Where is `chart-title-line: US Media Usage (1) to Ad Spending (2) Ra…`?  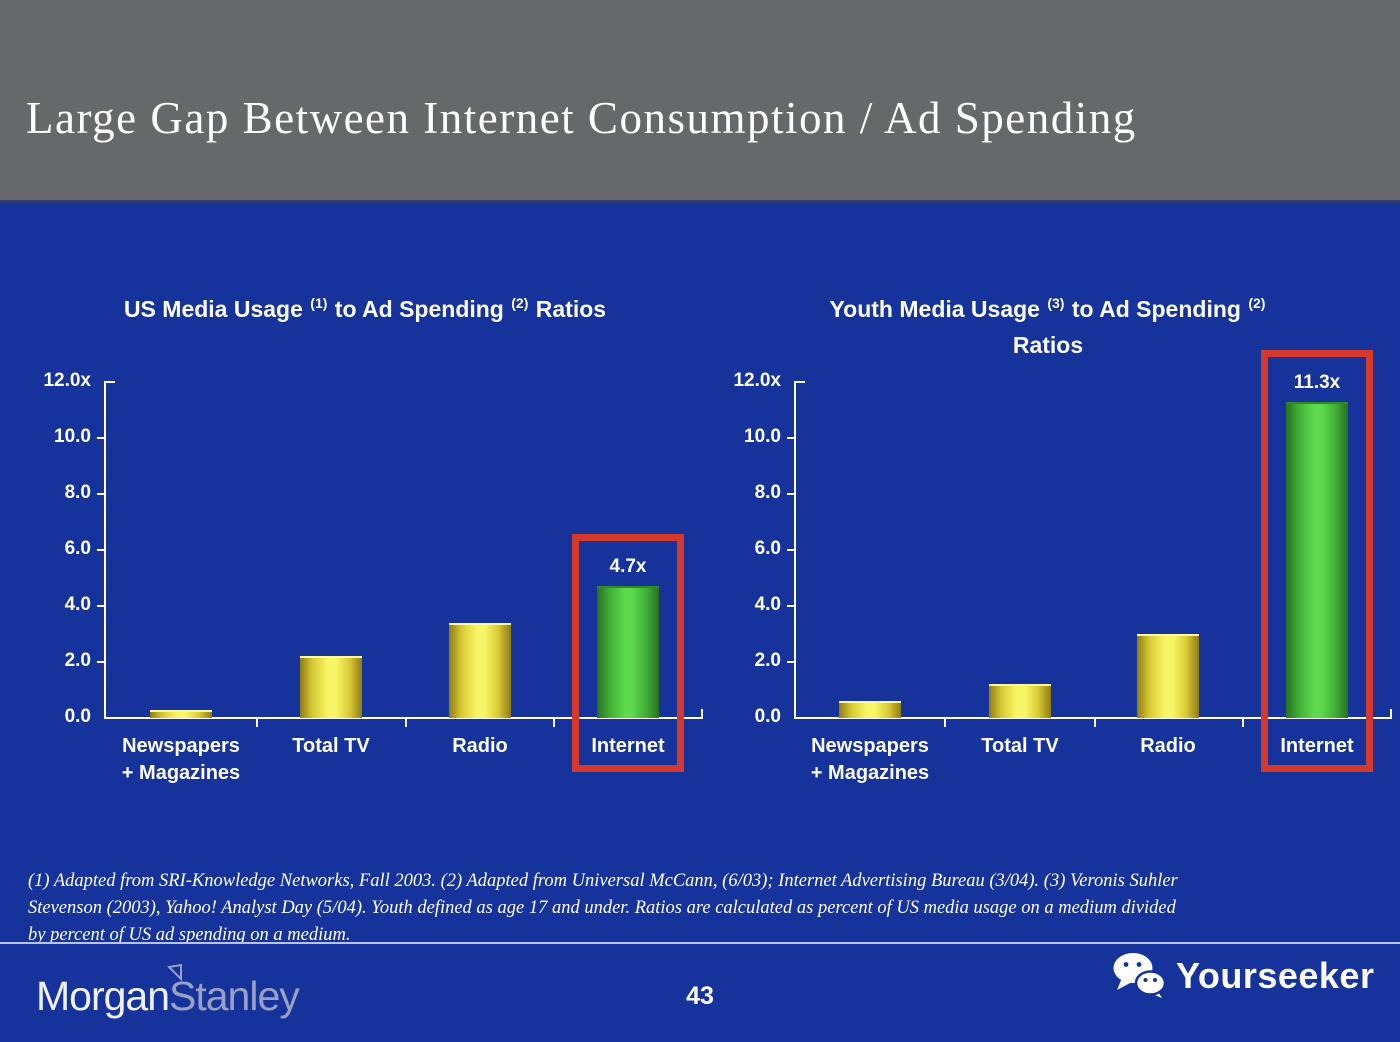 chart-title-line: US Media Usage (1) to Ad Spending (2) Ra… is located at coordinates (365, 311).